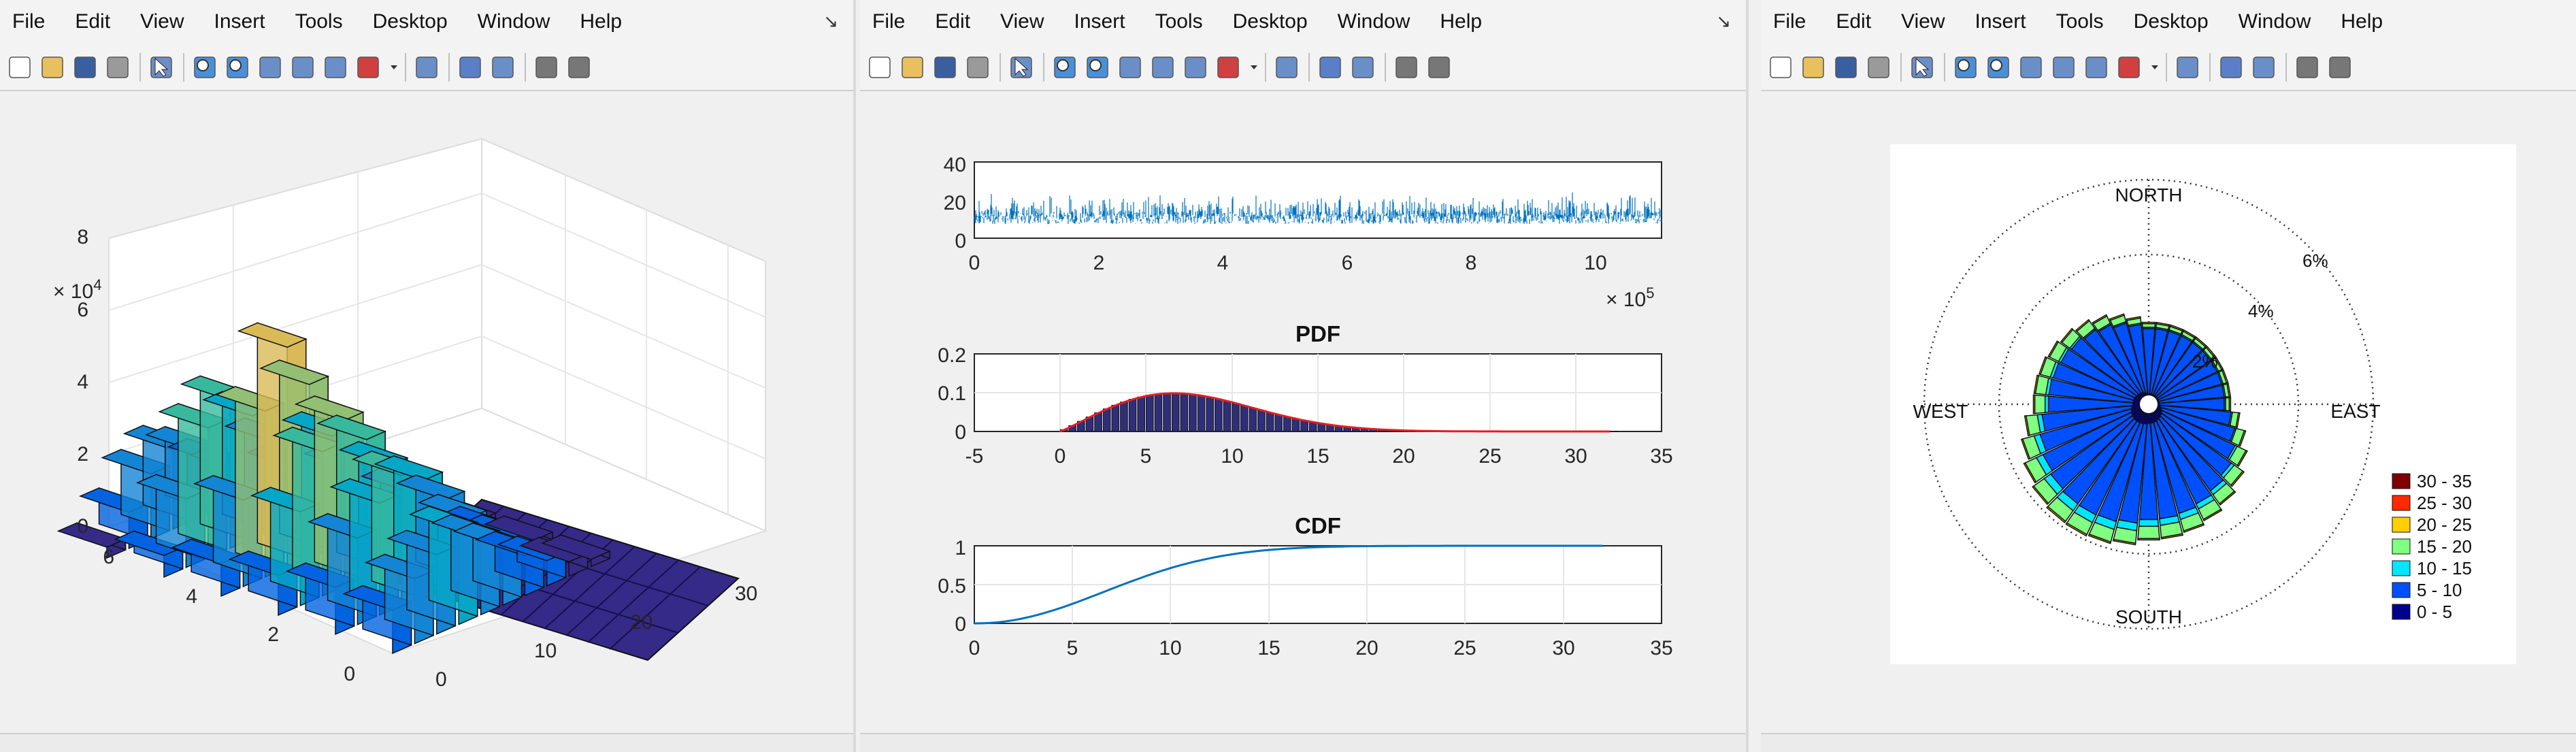 This screenshot has height=752, width=2576. What do you see at coordinates (576, 551) in the screenshot?
I see `bar-3d` at bounding box center [576, 551].